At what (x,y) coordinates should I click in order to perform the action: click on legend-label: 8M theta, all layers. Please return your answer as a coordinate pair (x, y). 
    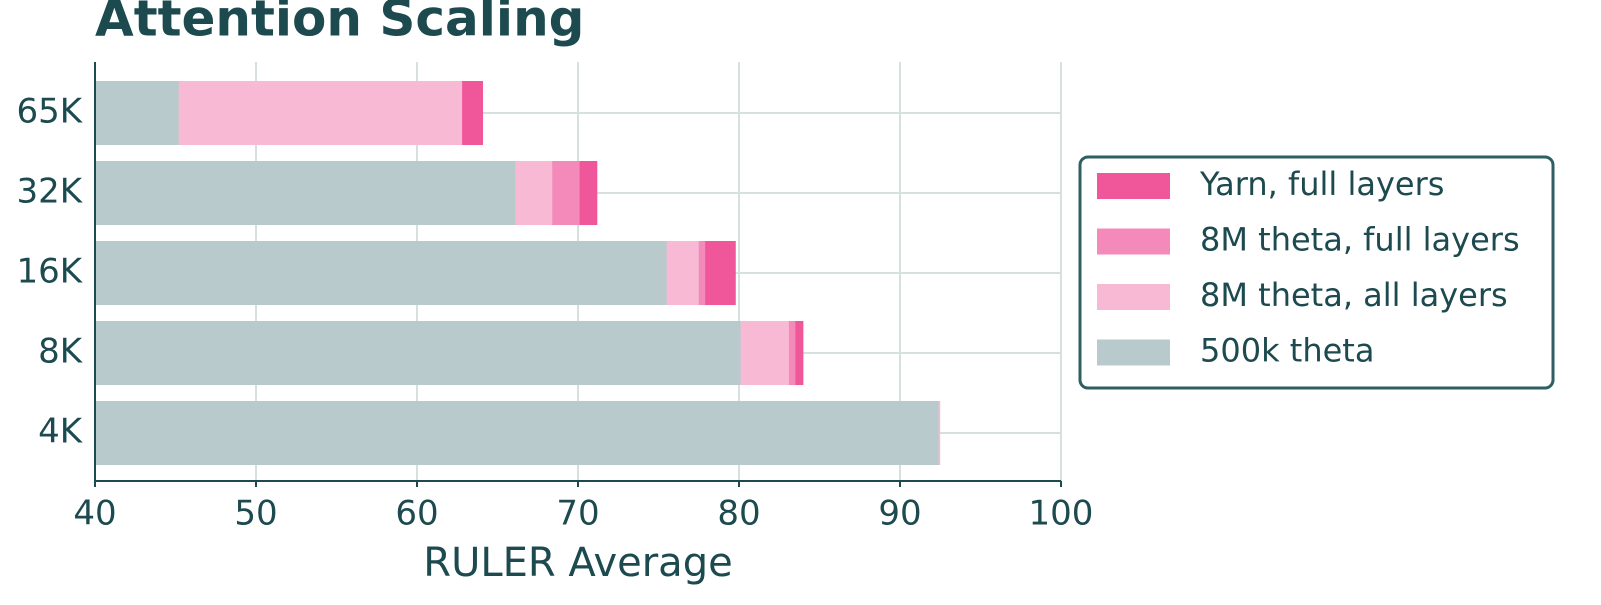
    Looking at the image, I should click on (1354, 295).